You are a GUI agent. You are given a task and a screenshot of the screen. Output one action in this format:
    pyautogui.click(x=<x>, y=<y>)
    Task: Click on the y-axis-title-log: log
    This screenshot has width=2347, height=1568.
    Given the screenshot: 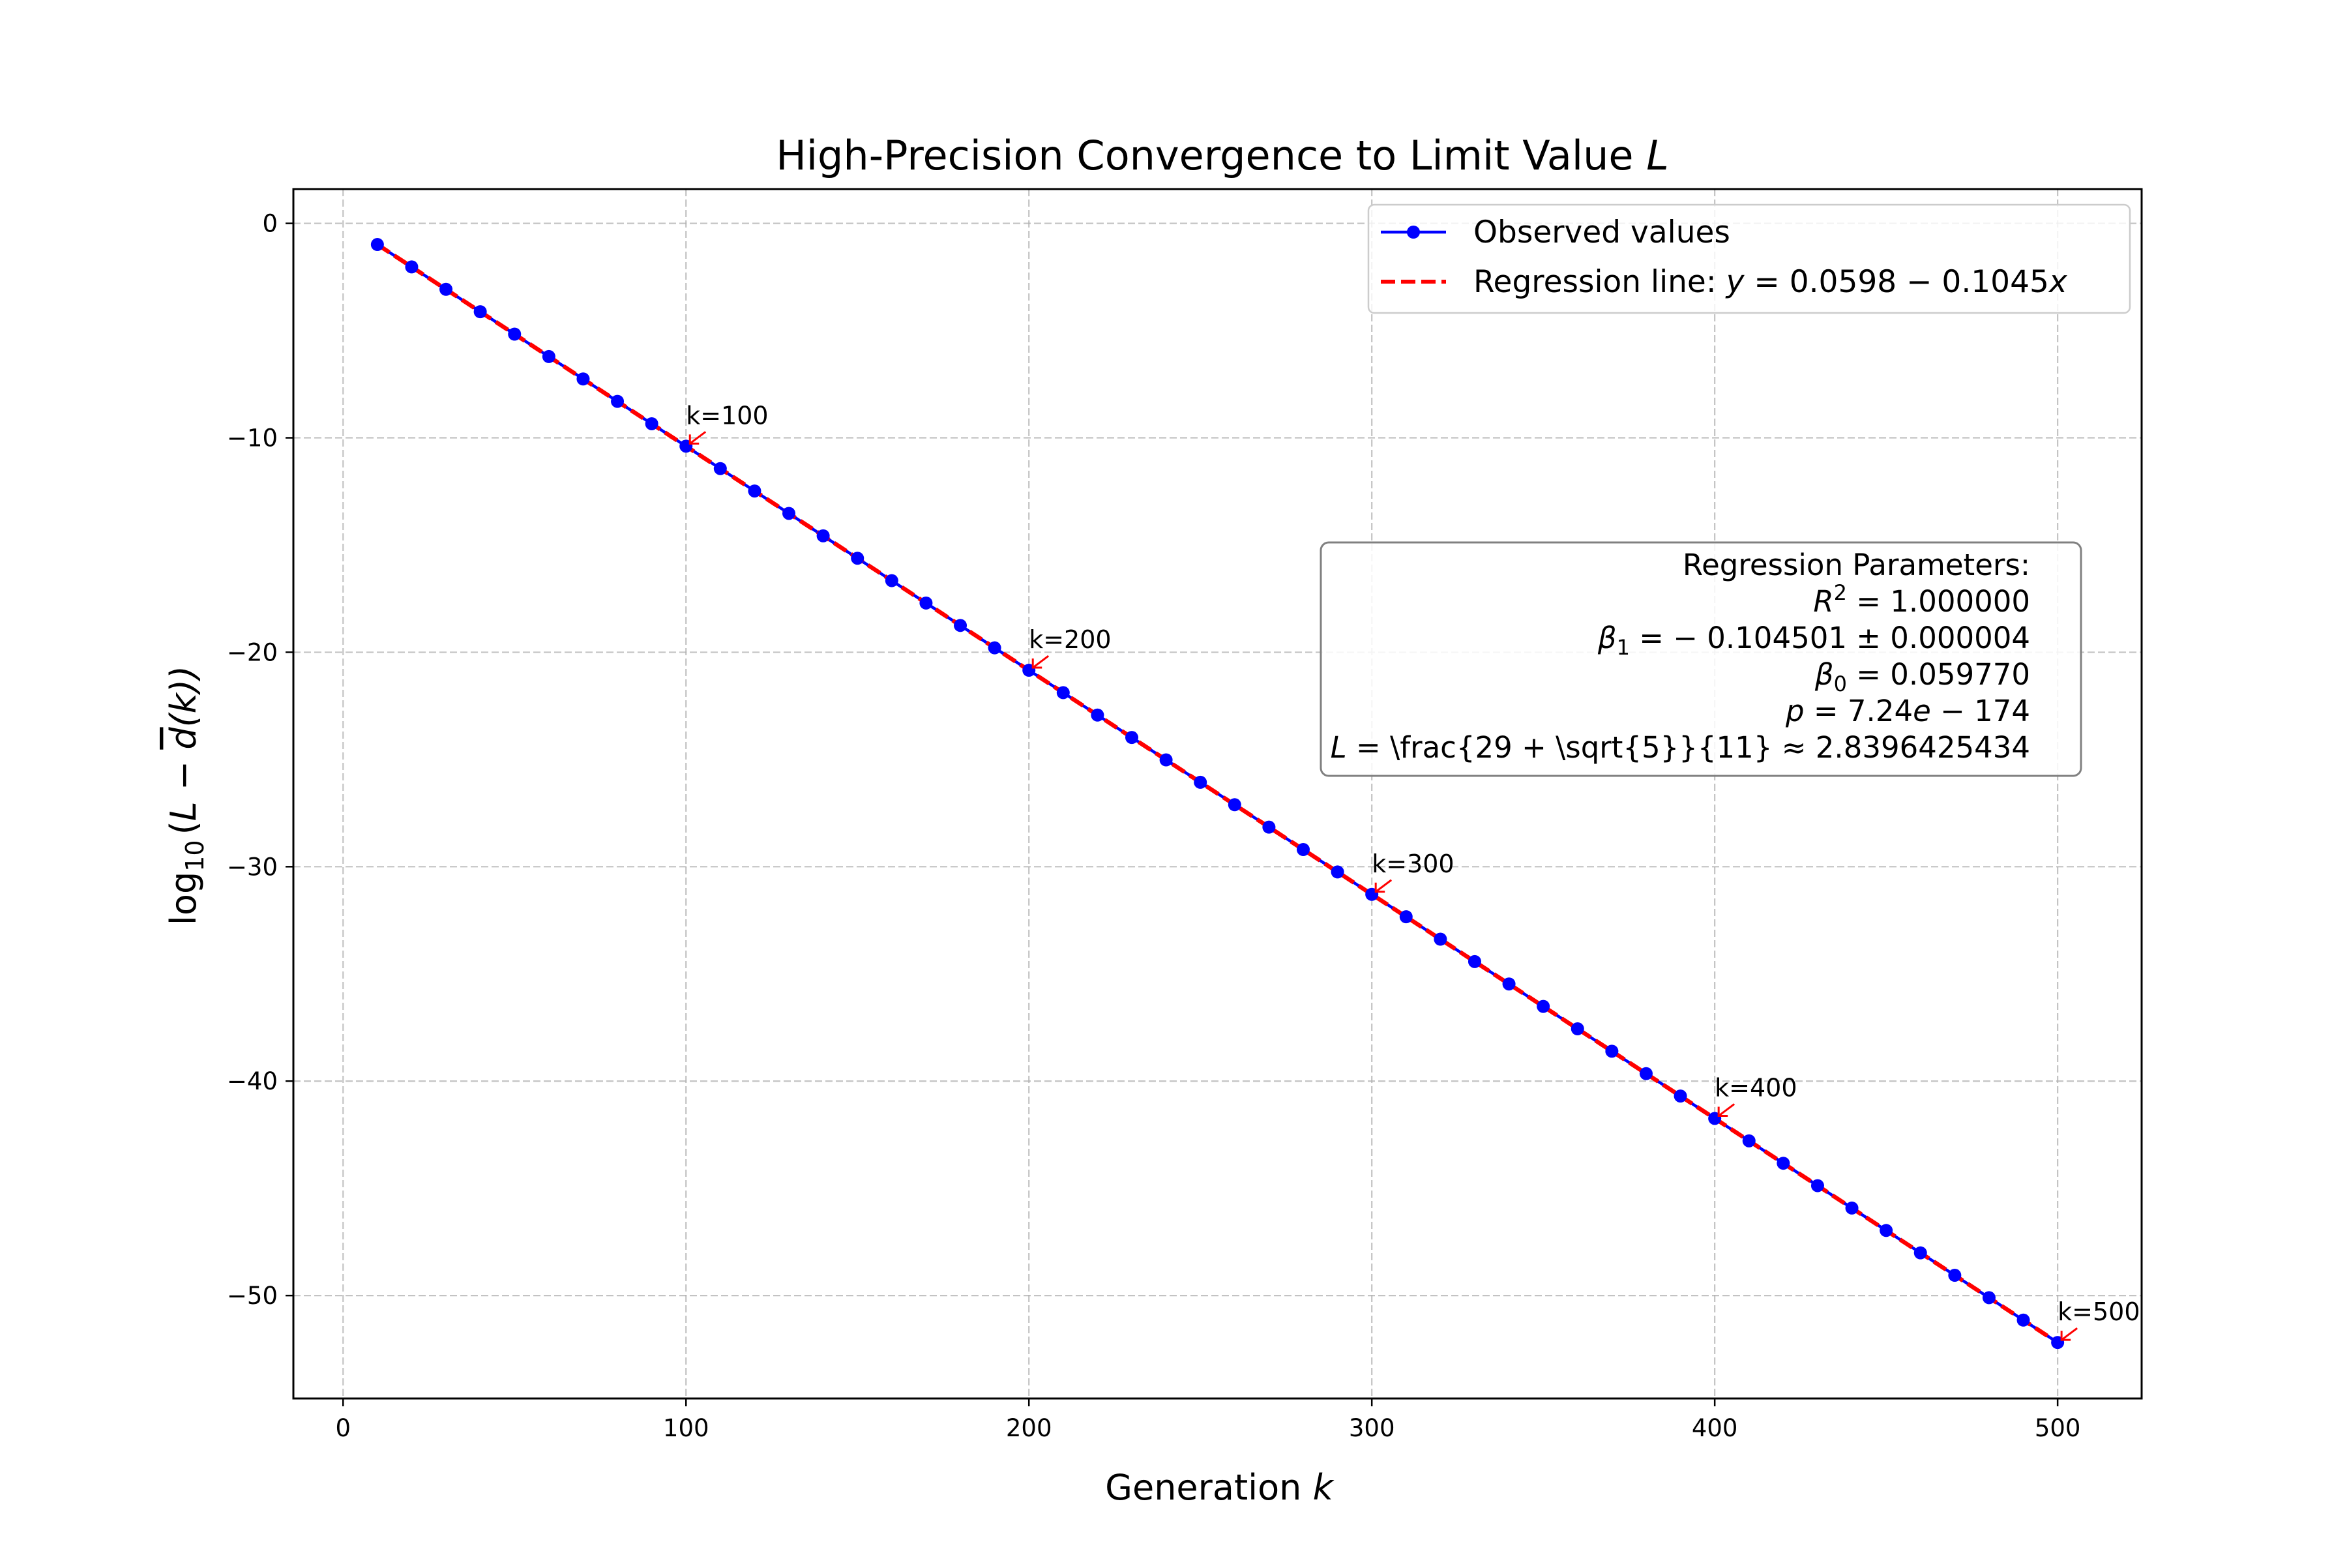 What is the action you would take?
    pyautogui.click(x=183, y=898)
    